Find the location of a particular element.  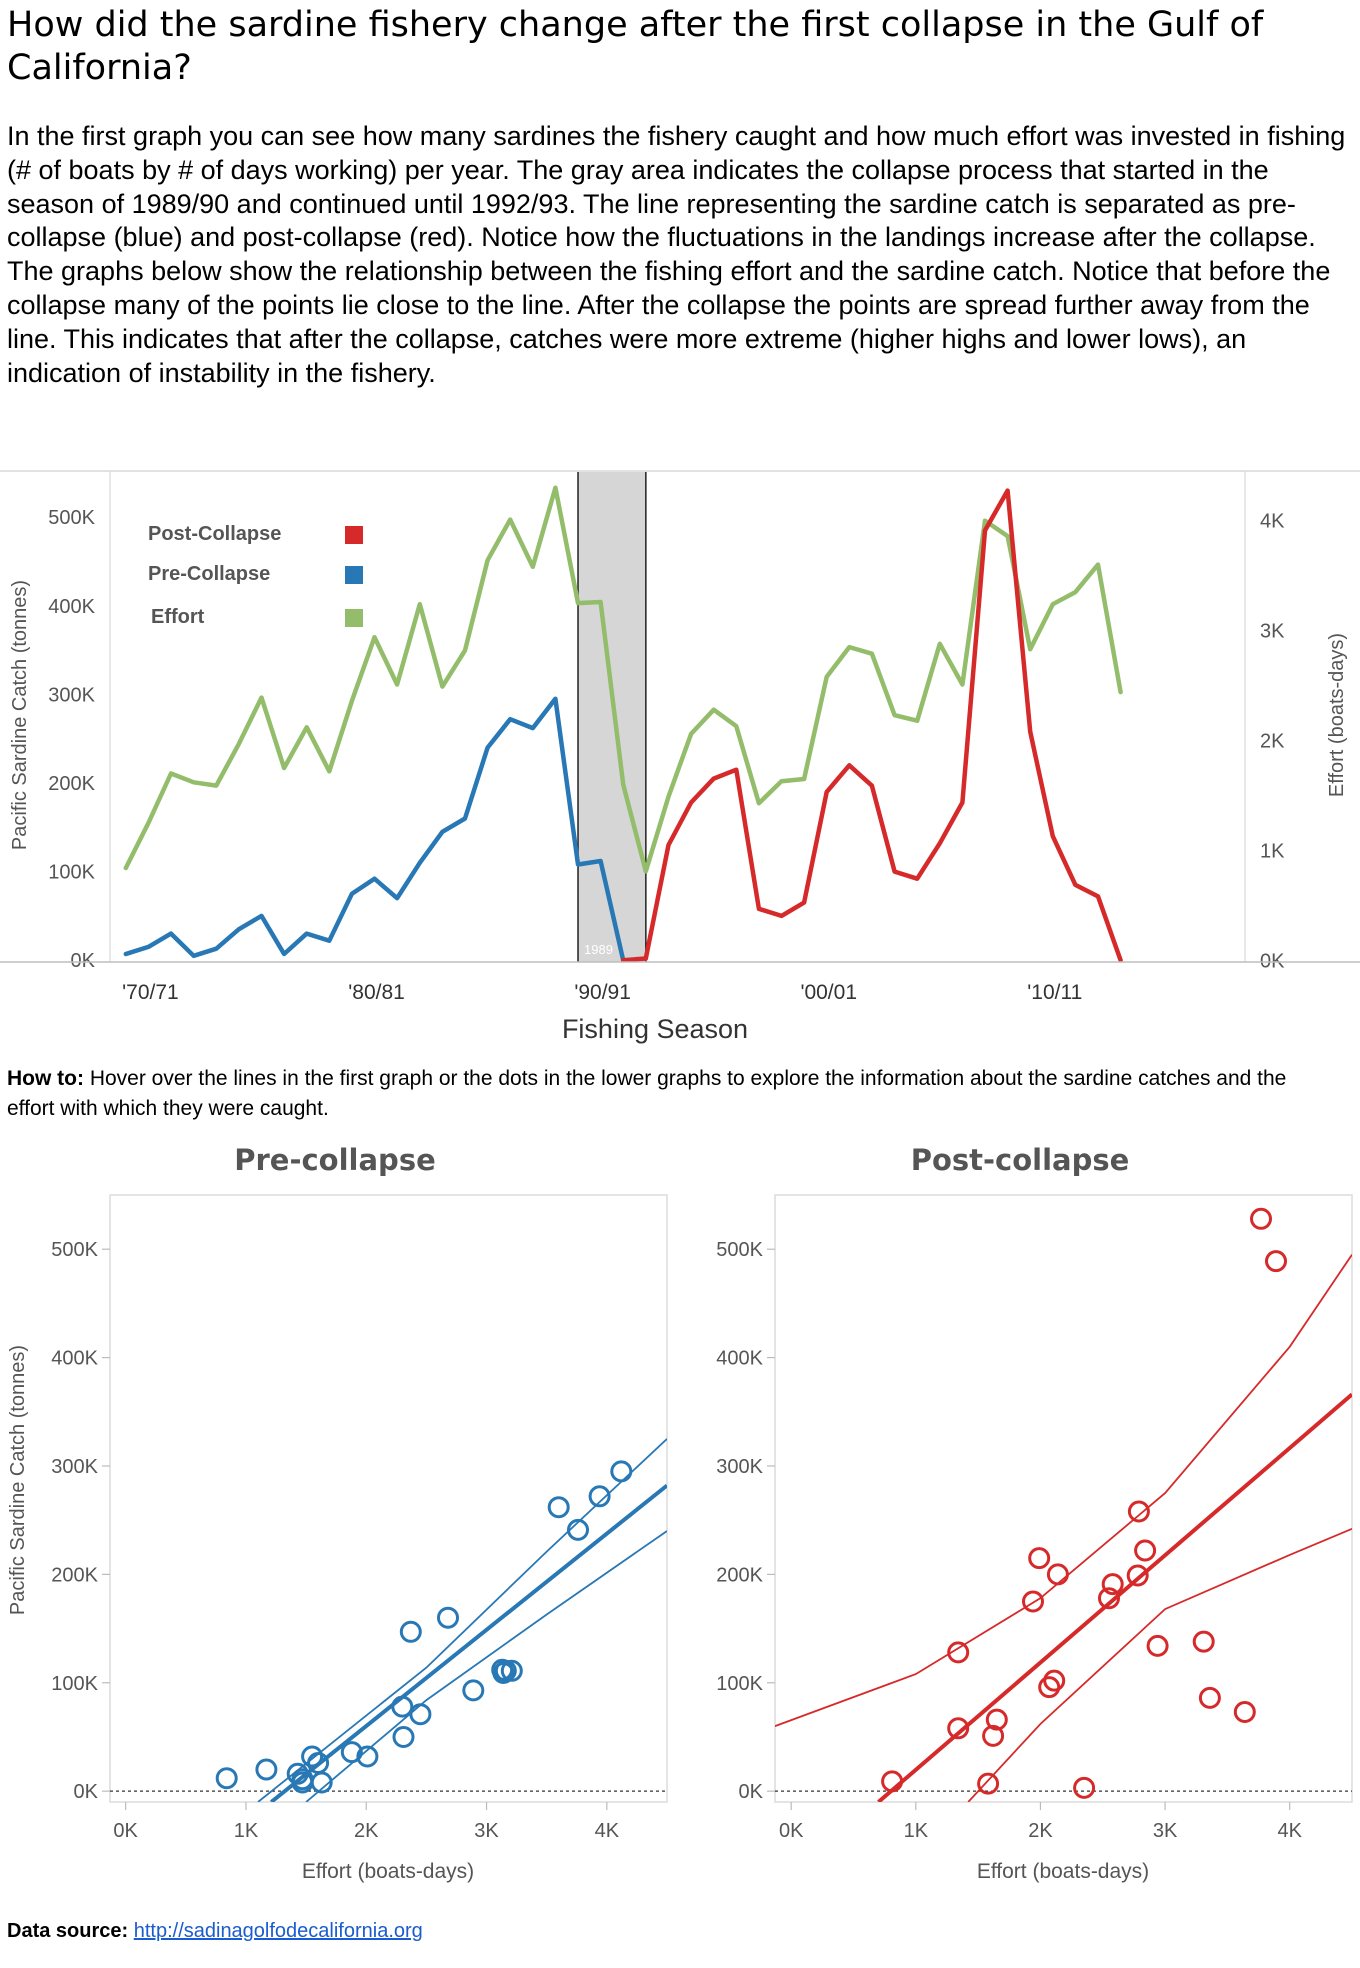

catch-axis-ticks: 0K 100K 200K 300K 400K 500K is located at coordinates (71, 739).